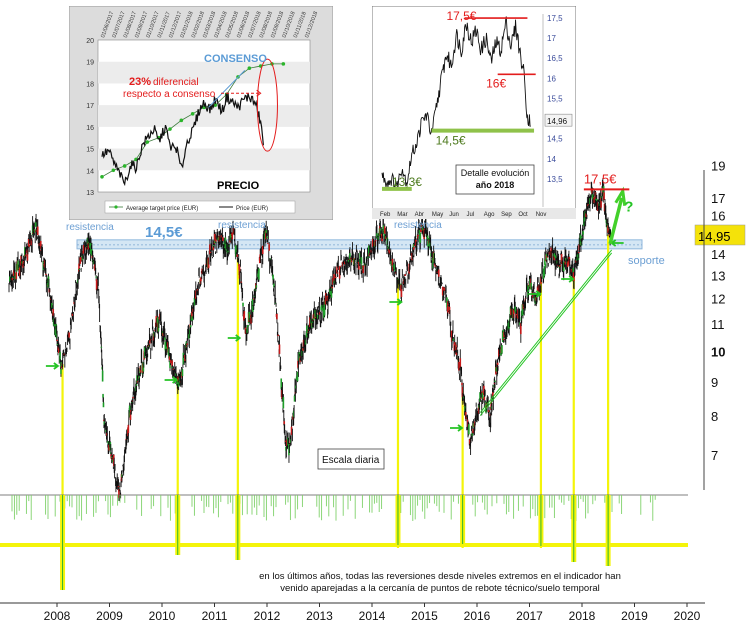 The height and width of the screenshot is (626, 754). What do you see at coordinates (200, 207) in the screenshot?
I see `inset1-legend-box` at bounding box center [200, 207].